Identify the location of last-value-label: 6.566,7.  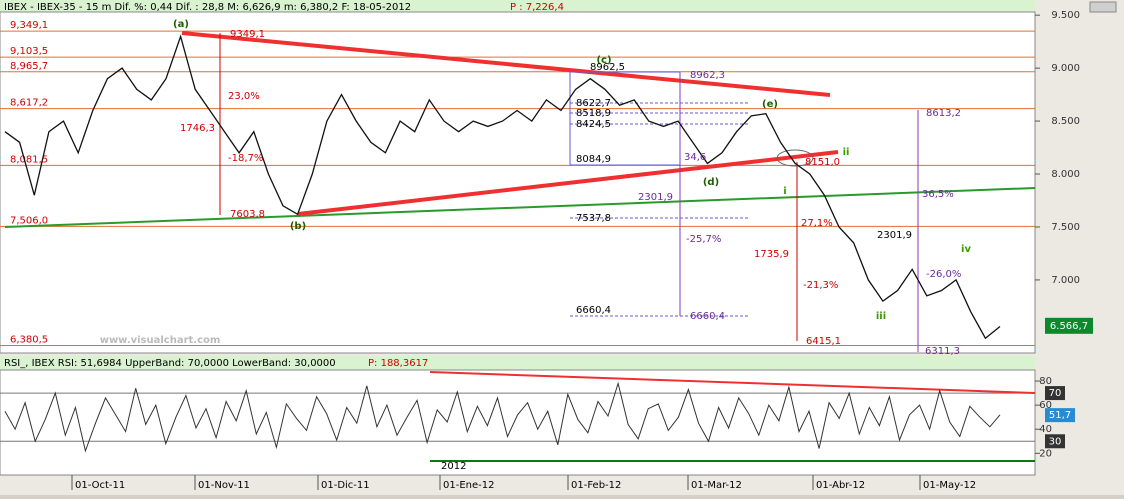
(1069, 326).